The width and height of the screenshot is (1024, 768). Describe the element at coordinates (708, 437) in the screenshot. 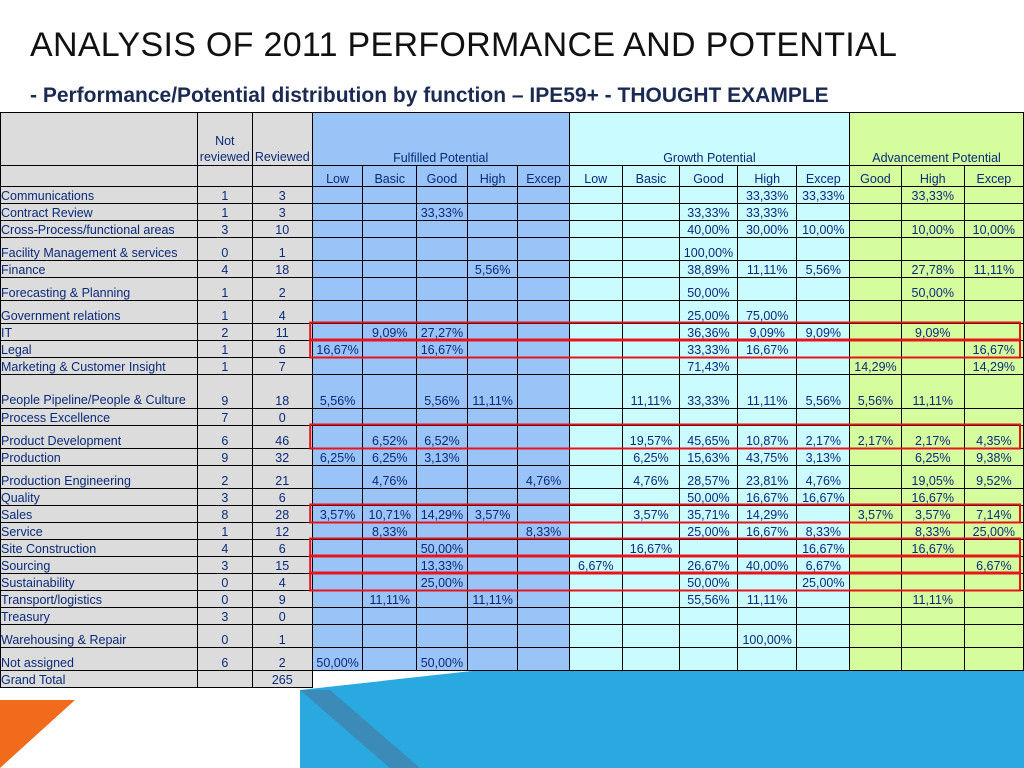

I see `percentage-cell: 45,65%` at that location.